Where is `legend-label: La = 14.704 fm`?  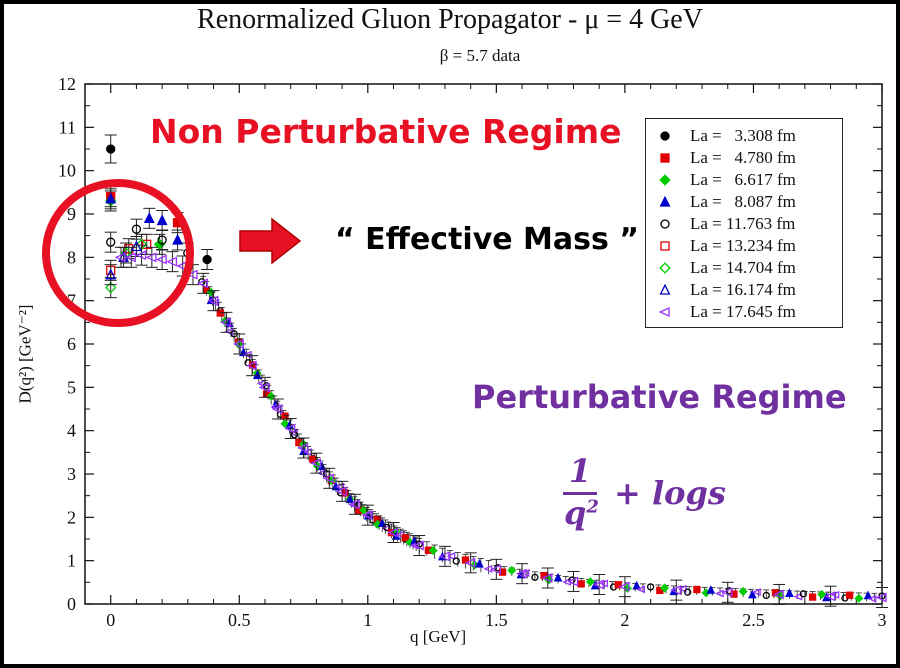 legend-label: La = 14.704 fm is located at coordinates (743, 267).